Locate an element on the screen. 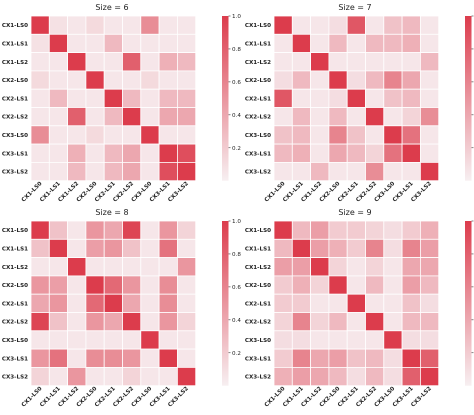 The height and width of the screenshot is (415, 474). y-tick-label: CX1-LS1 is located at coordinates (258, 249).